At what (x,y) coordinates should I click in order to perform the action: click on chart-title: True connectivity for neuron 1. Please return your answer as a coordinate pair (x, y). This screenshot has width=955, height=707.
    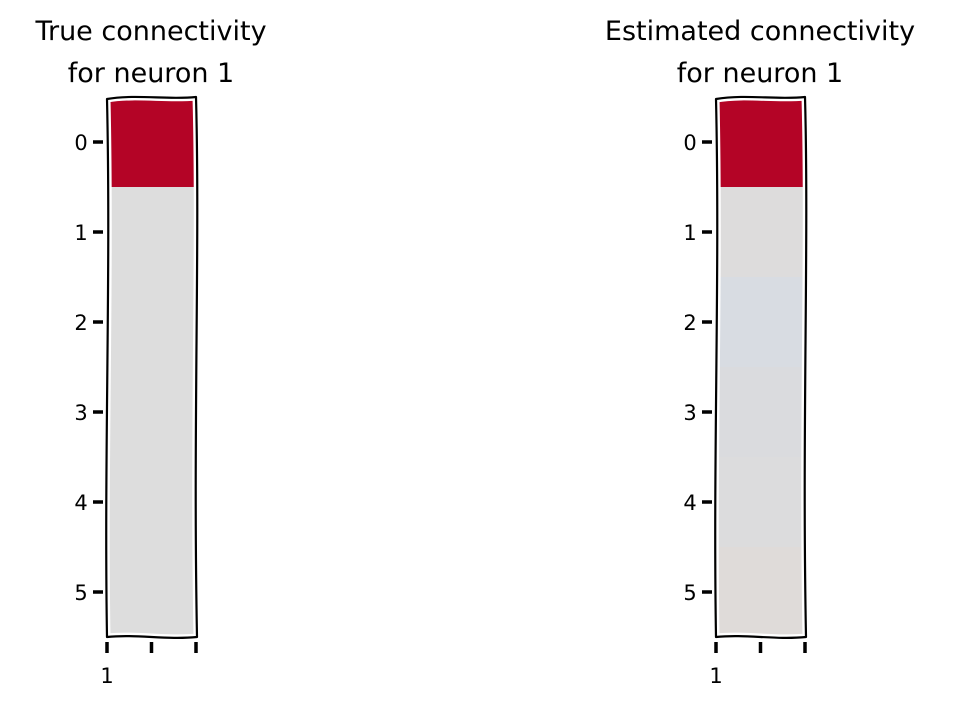
    Looking at the image, I should click on (150, 52).